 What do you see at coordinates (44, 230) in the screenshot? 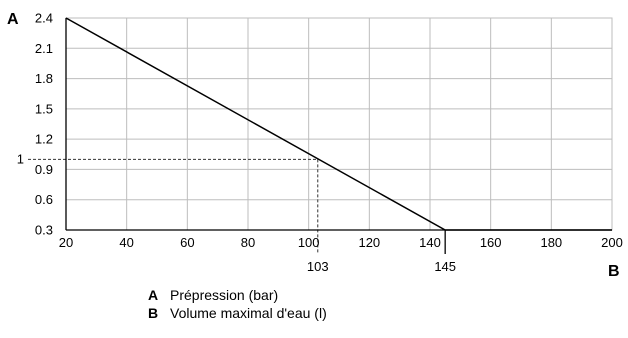
I see `y-tick-label: 0.3` at bounding box center [44, 230].